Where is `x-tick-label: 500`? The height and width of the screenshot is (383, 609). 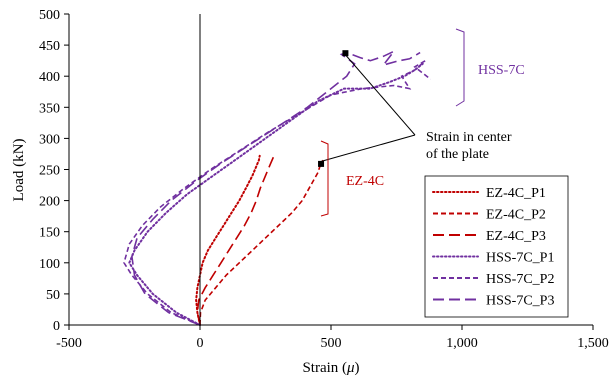
x-tick-label: 500 is located at coordinates (331, 343).